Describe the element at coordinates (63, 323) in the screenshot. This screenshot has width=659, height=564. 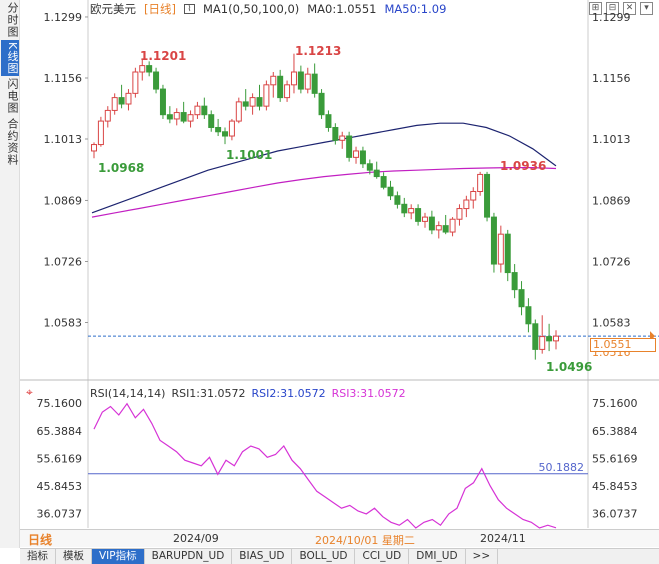
I see `price-tick-left: 1.0583` at that location.